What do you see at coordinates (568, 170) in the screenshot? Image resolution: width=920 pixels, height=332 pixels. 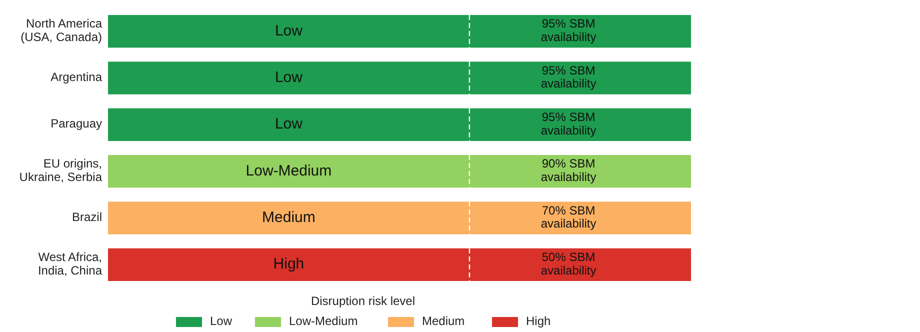 I see `annotation: 90% SBM availability` at bounding box center [568, 170].